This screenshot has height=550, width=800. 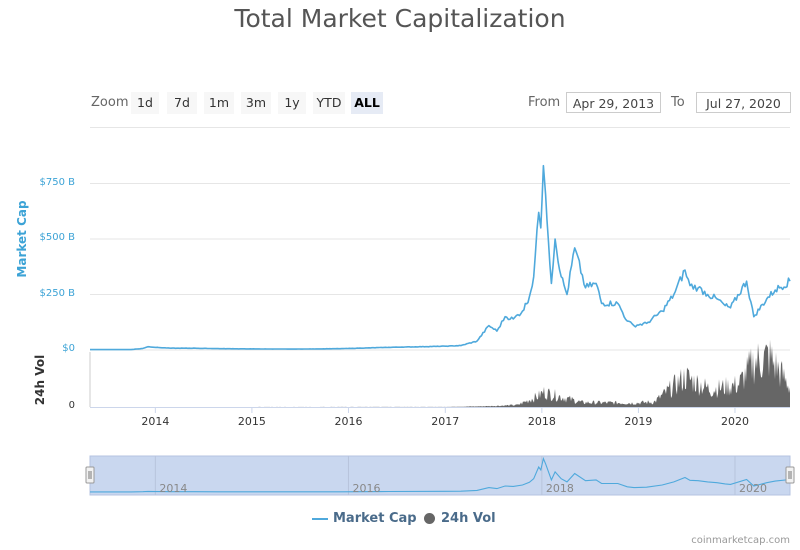 What do you see at coordinates (68, 348) in the screenshot?
I see `y-tick-label: $0` at bounding box center [68, 348].